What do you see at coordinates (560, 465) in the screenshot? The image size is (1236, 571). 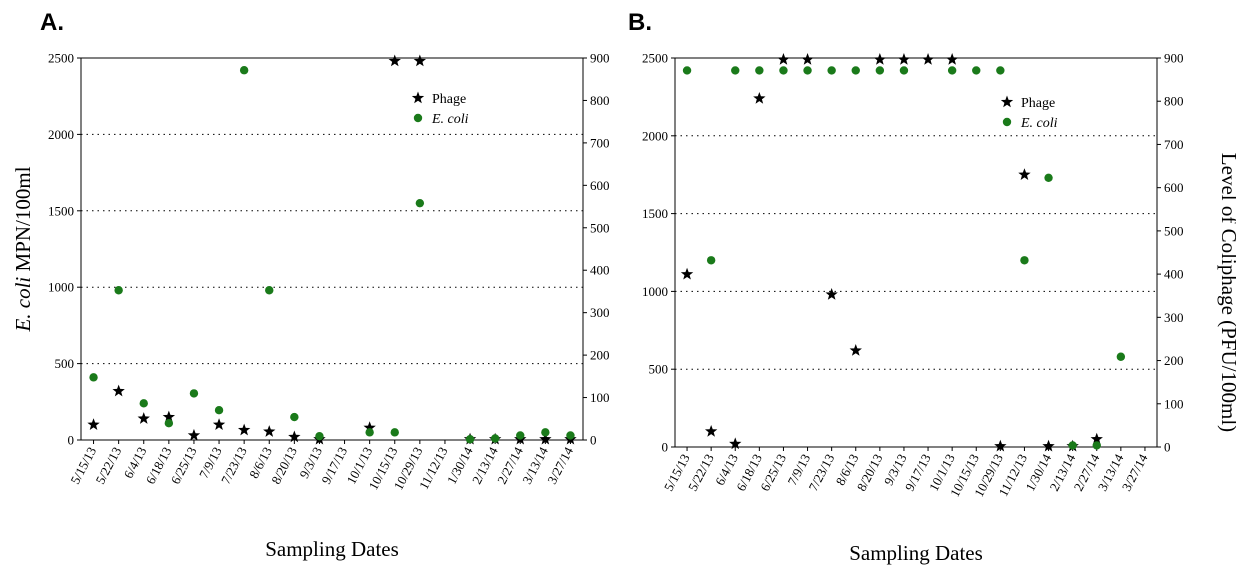 I see `x-tick-label: 3/27/14` at bounding box center [560, 465].